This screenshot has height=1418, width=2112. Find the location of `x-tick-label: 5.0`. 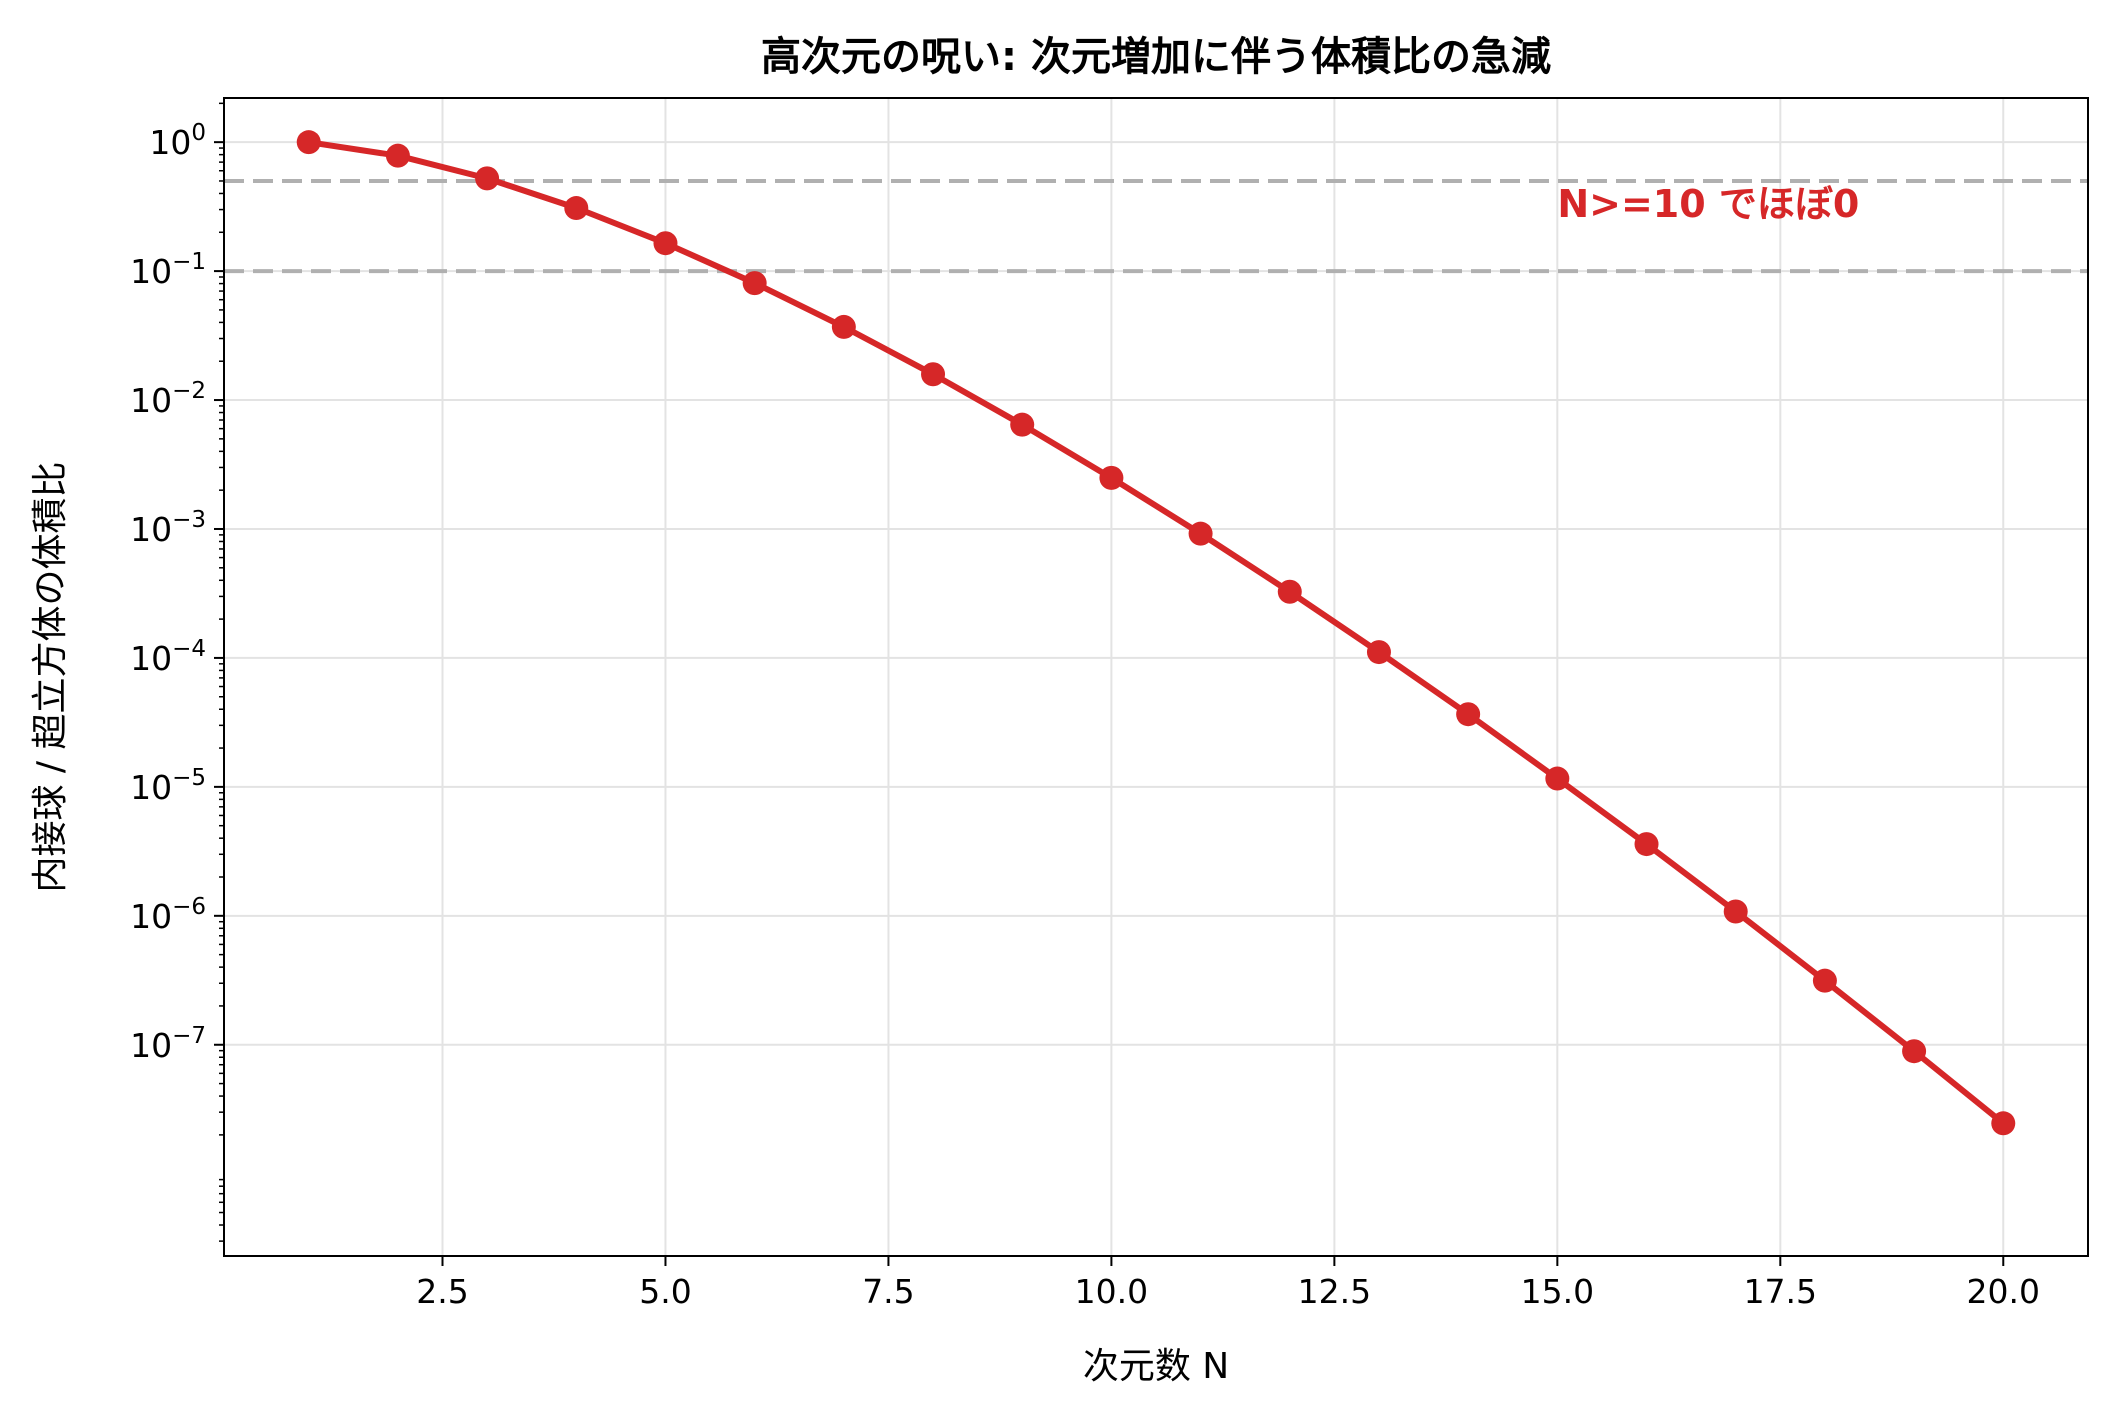

x-tick-label: 5.0 is located at coordinates (665, 1291).